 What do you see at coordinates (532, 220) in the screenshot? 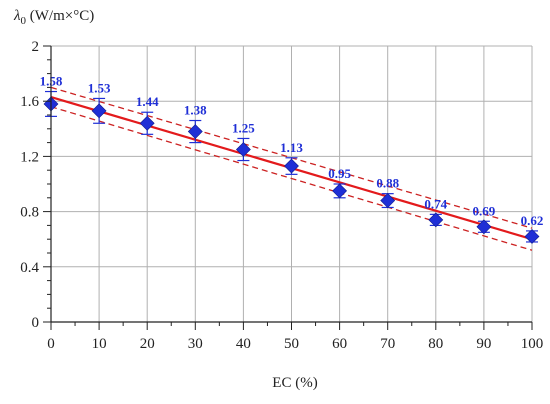
I see `data-label: 0.62` at bounding box center [532, 220].